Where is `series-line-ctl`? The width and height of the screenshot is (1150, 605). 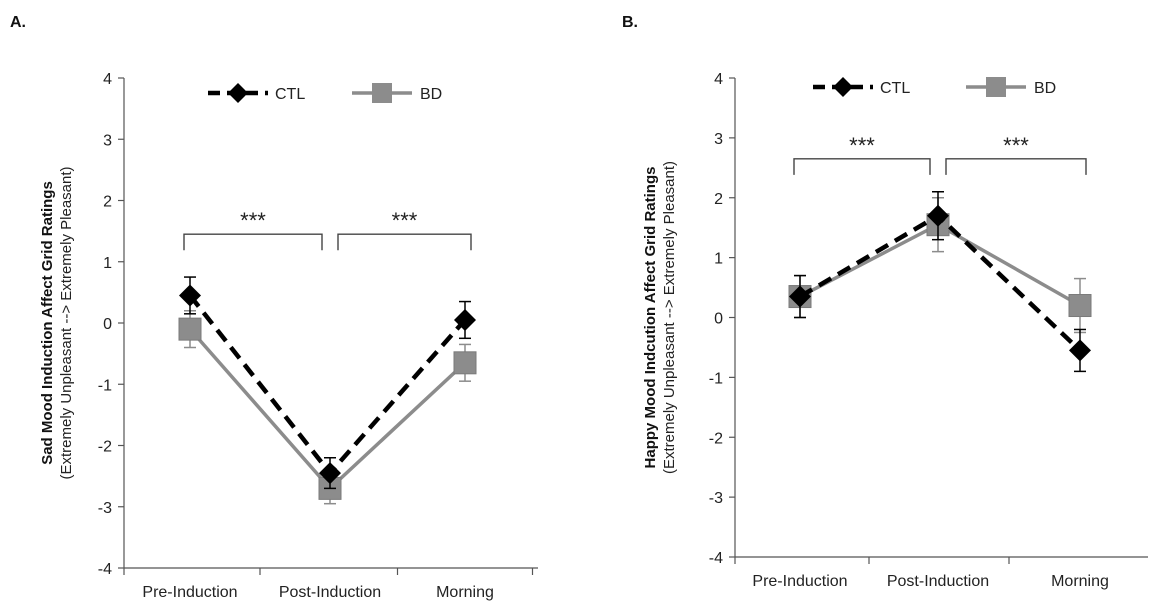
series-line-ctl is located at coordinates (327, 385).